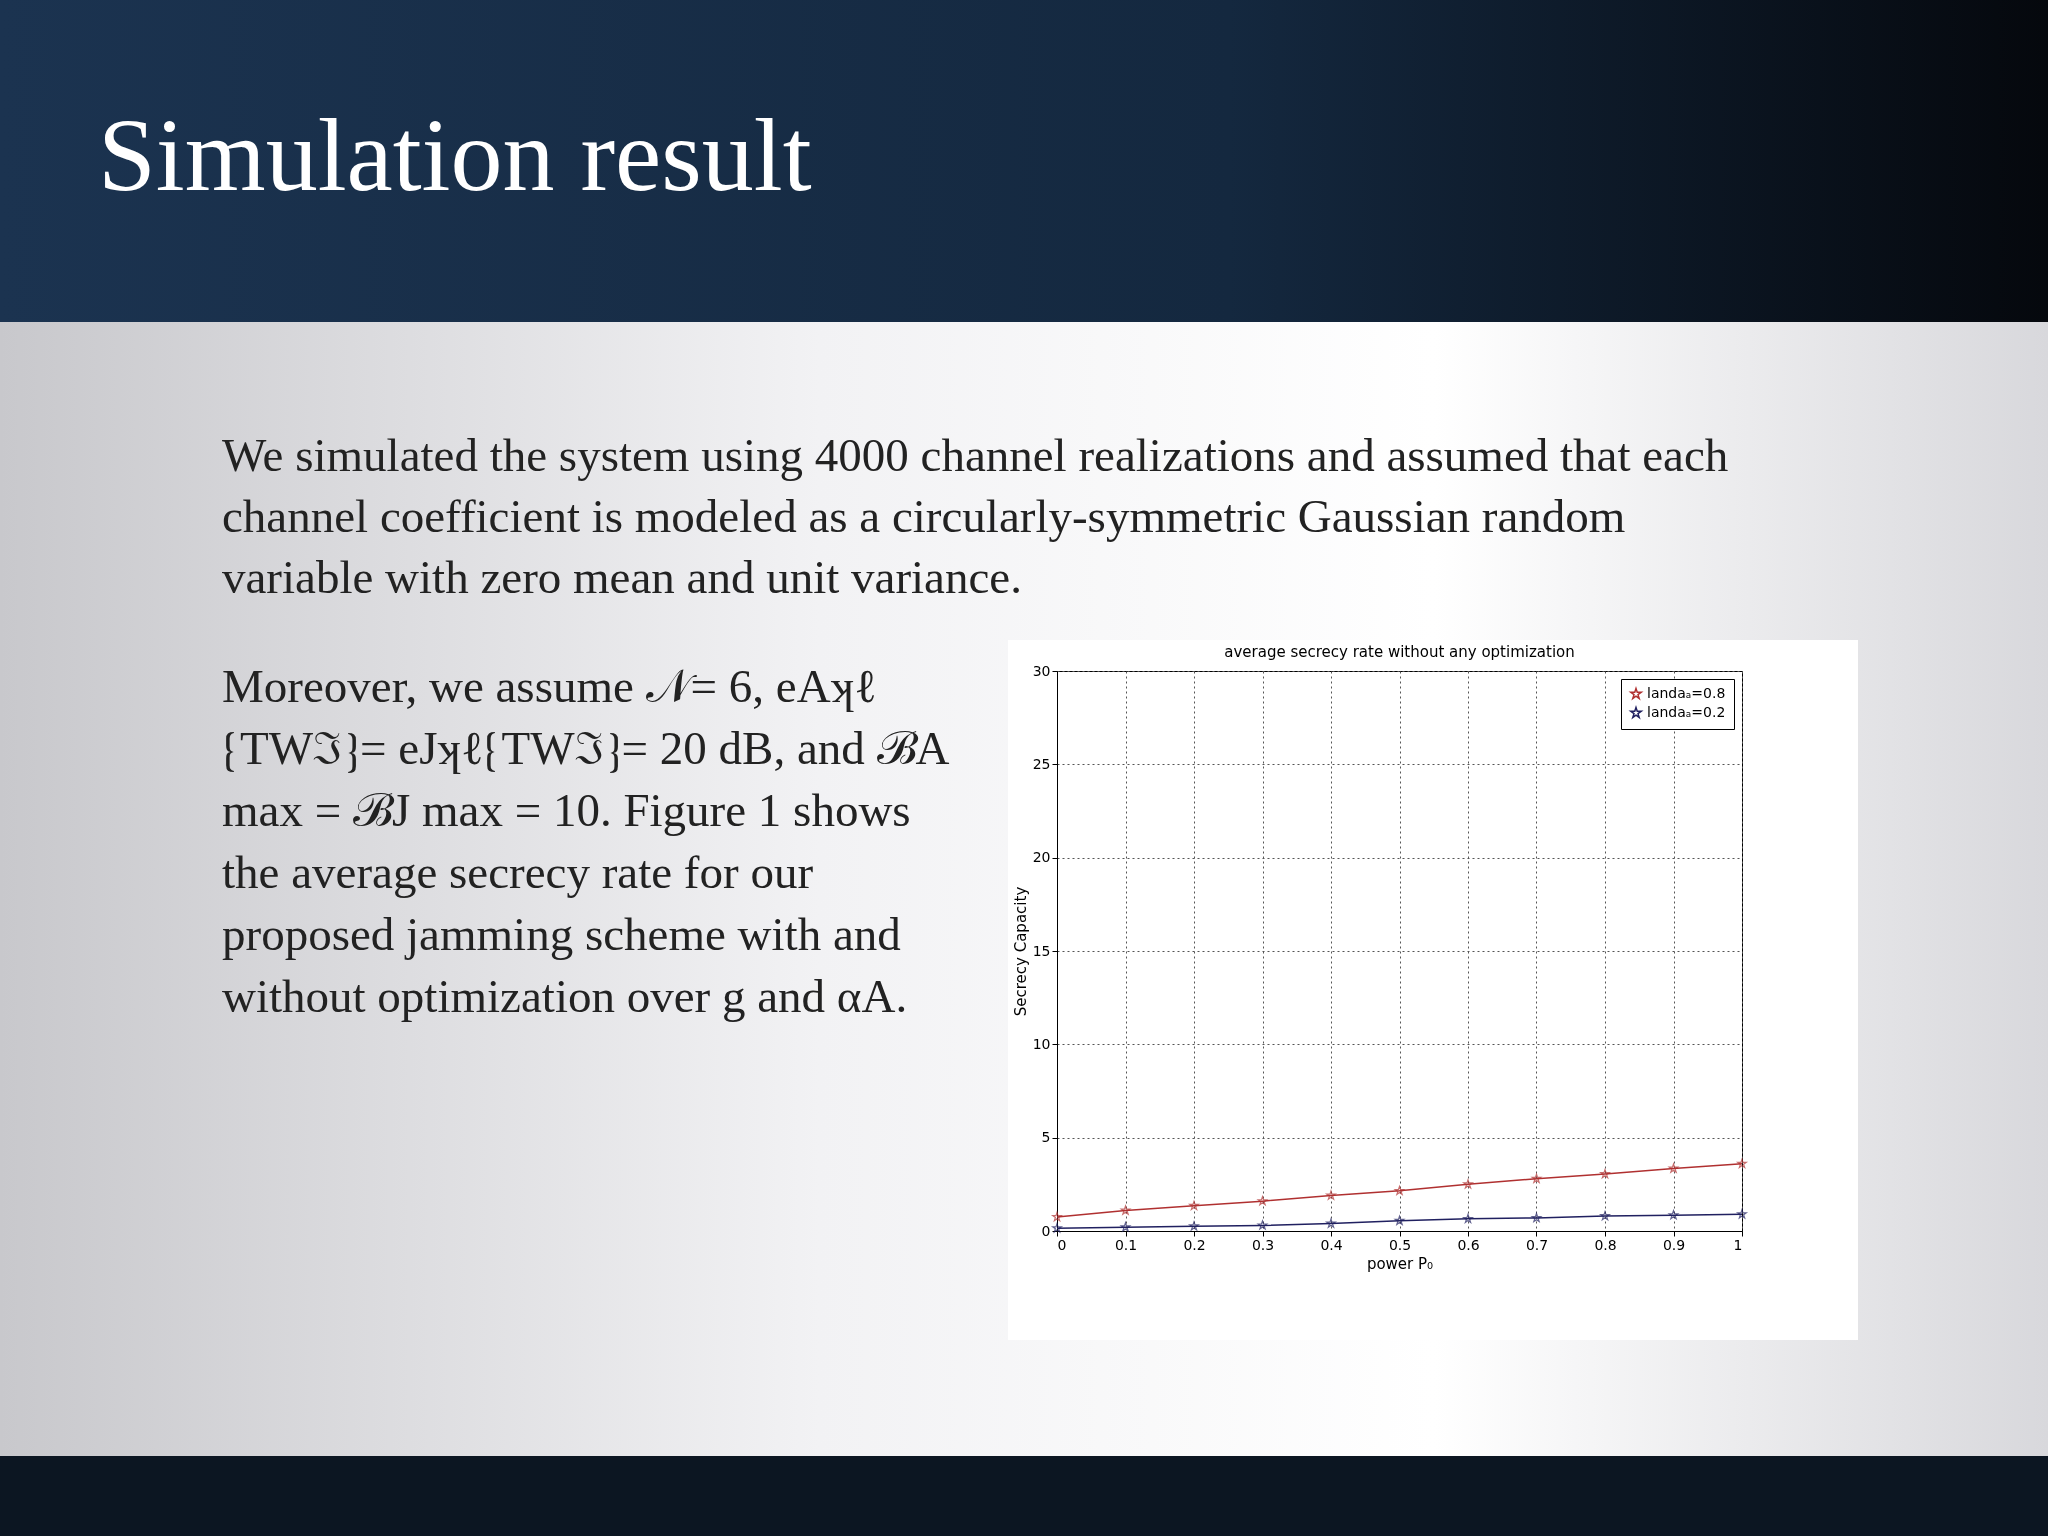 The image size is (2048, 1536). I want to click on chart-title: average secrecy rate without any optimization, so click(1399, 652).